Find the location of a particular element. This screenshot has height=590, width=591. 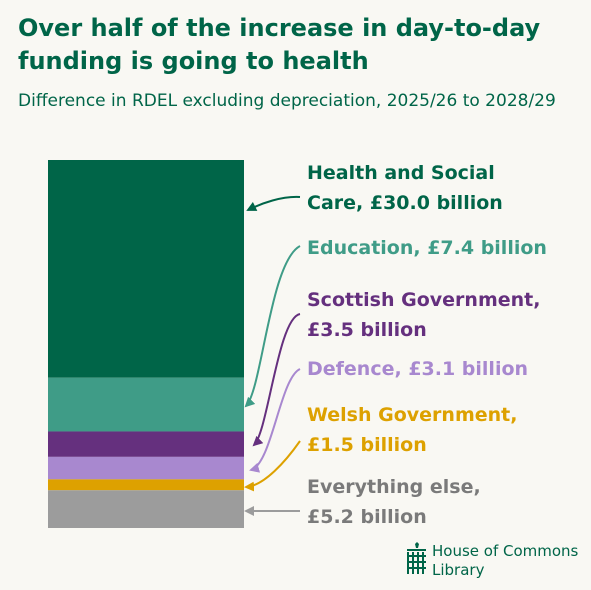

house-of-commons-library-logo: House of Commons Library is located at coordinates (505, 561).